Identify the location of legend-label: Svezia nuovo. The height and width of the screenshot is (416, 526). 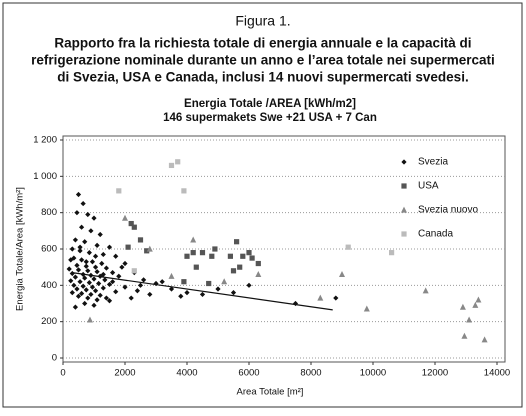
(448, 210).